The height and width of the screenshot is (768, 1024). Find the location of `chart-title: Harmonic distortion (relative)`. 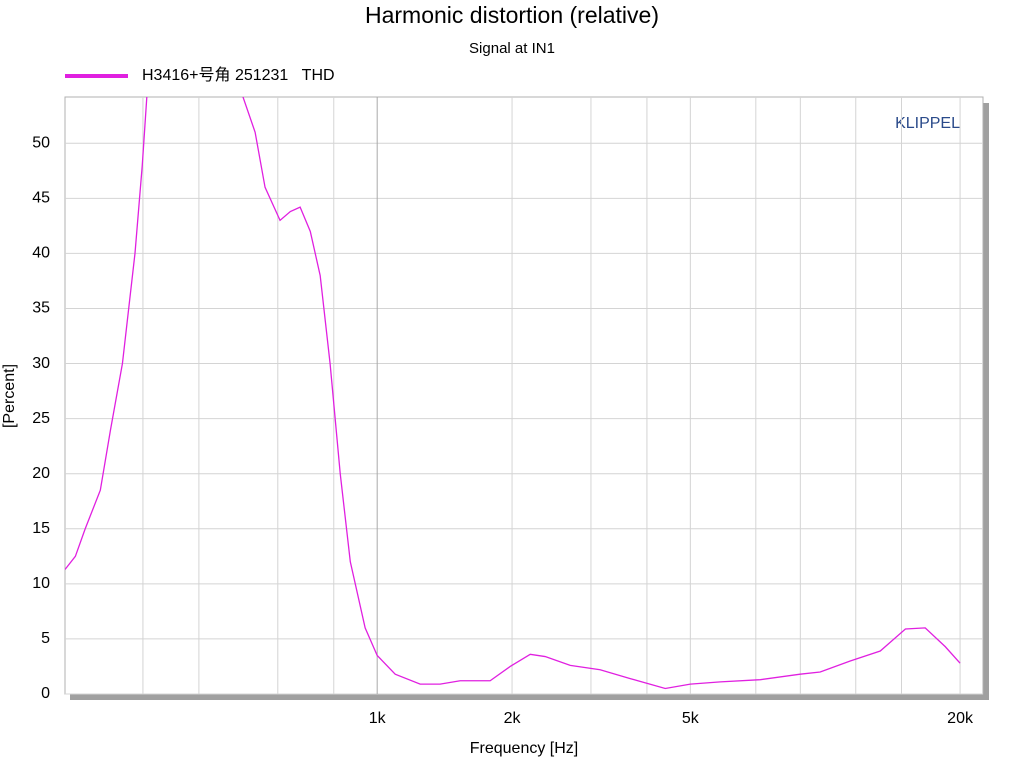

chart-title: Harmonic distortion (relative) is located at coordinates (512, 15).